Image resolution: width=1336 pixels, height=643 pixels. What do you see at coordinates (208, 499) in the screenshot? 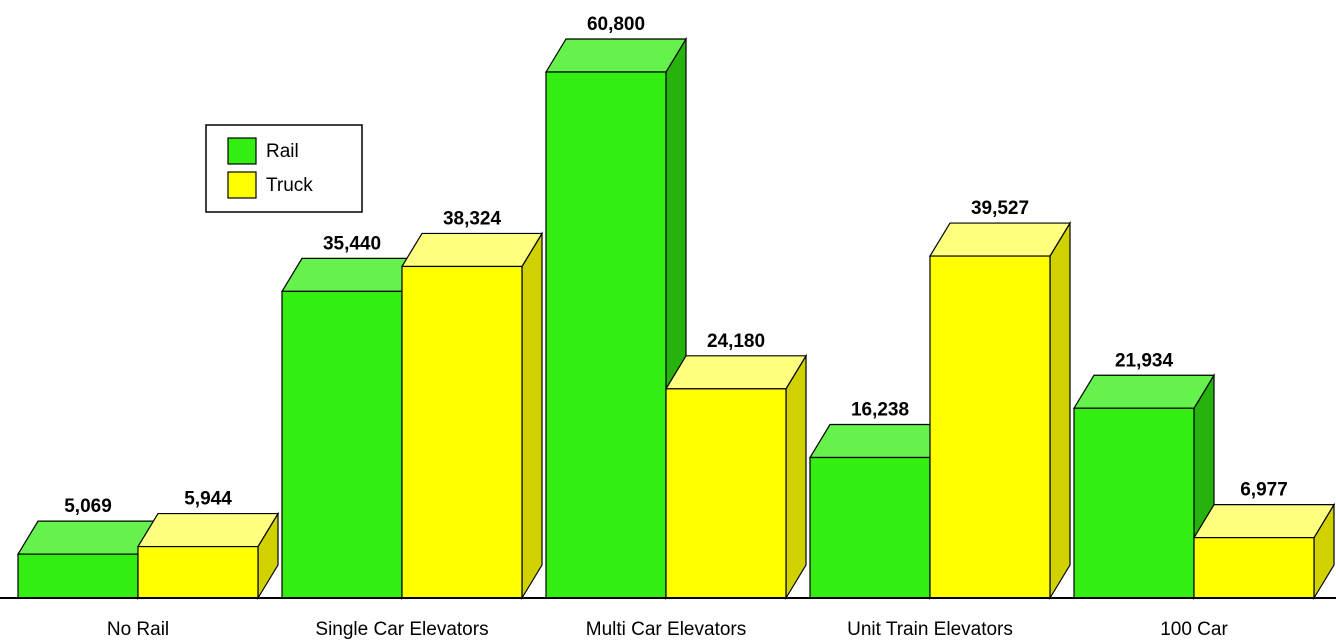
I see `value-label: 5,944` at bounding box center [208, 499].